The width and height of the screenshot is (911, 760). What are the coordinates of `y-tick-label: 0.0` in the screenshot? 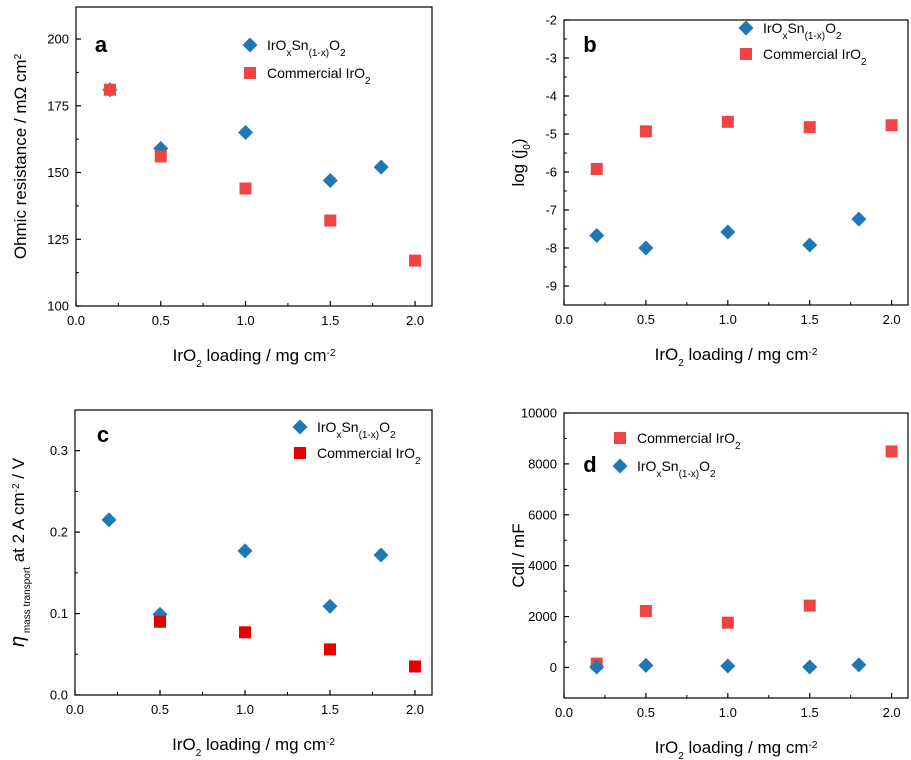 It's located at (59, 695).